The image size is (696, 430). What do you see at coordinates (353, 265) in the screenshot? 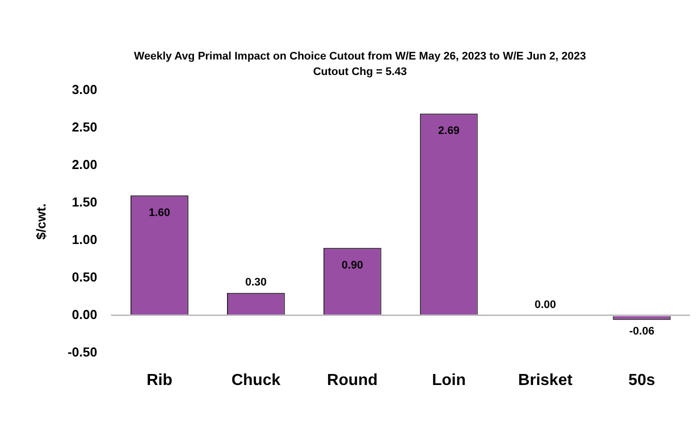
I see `data-label: 0.90` at bounding box center [353, 265].